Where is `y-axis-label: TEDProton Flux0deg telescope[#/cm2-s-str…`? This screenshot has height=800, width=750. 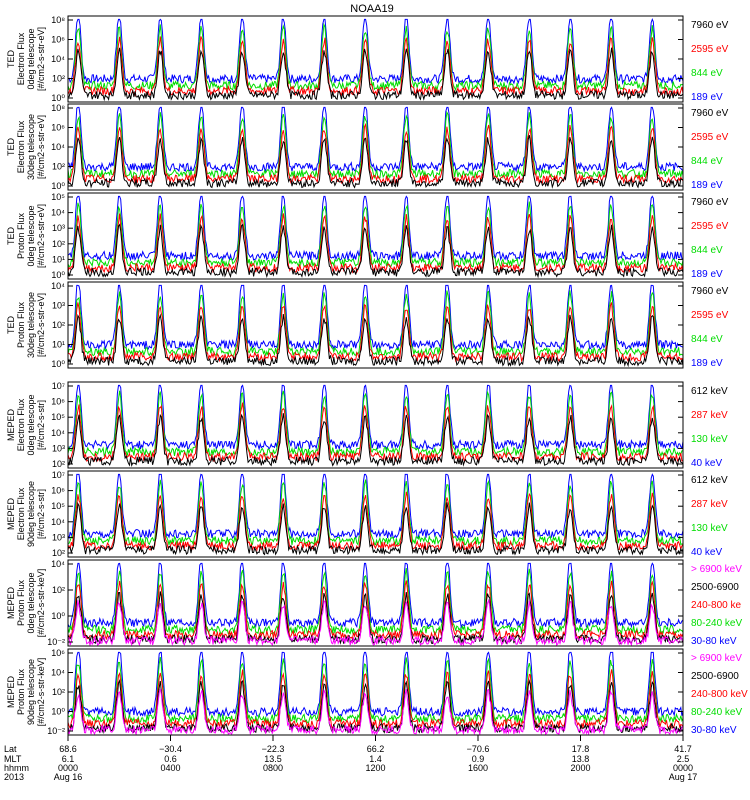 y-axis-label: TEDProton Flux0deg telescope[#/cm2-s-str… is located at coordinates (26, 236).